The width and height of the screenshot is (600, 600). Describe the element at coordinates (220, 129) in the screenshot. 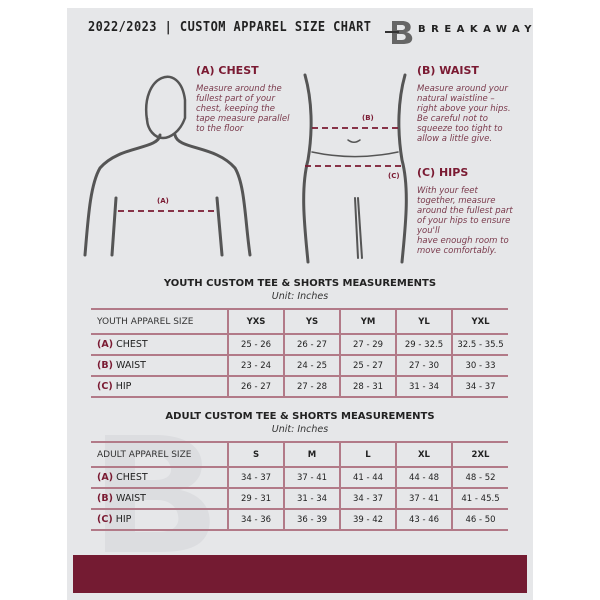

I see `line: to the floor` at that location.